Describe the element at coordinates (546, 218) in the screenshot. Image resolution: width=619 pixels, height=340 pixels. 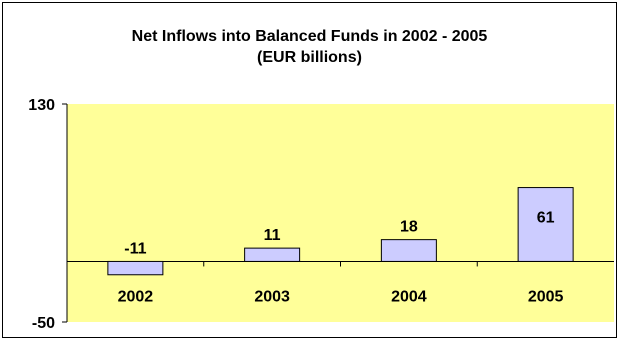
I see `data-label-2005: 61` at that location.